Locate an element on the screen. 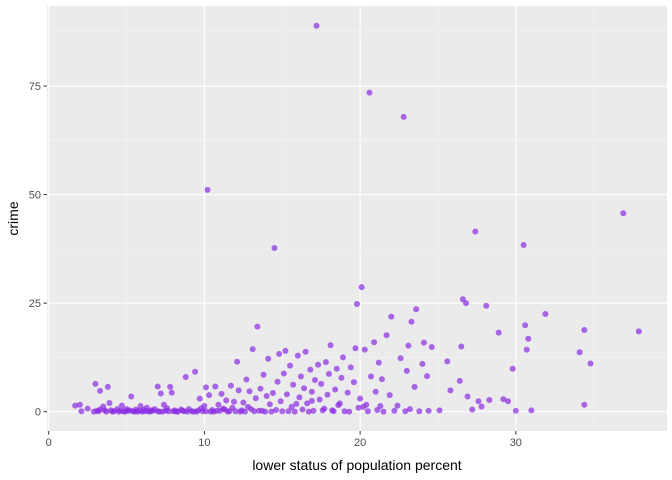  x-tick-label: 20 is located at coordinates (360, 443).